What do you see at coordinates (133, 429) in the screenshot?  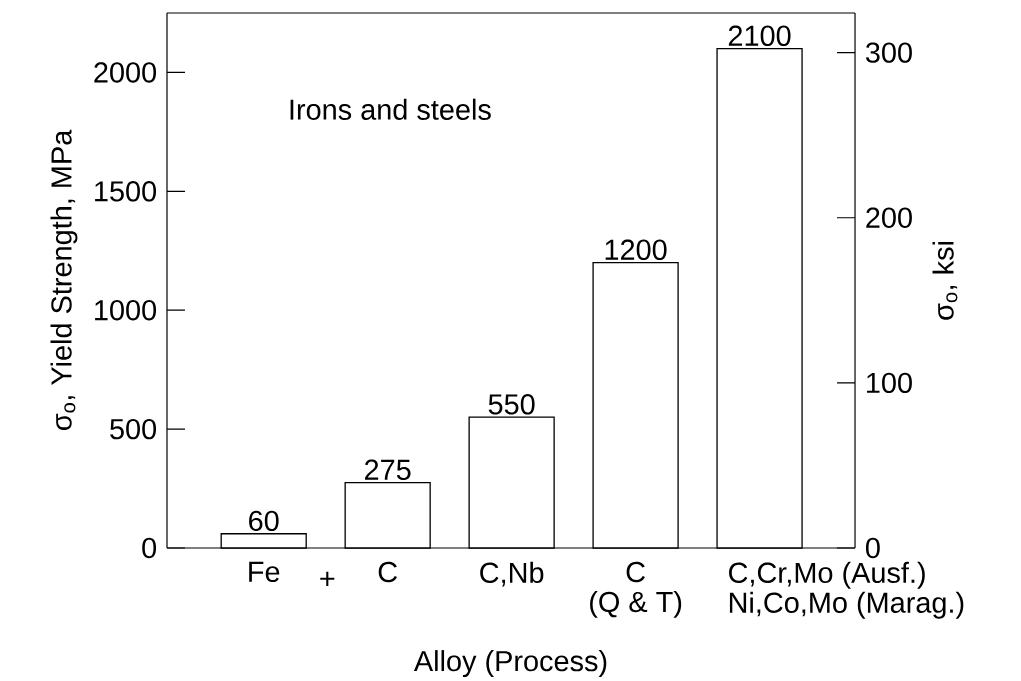 I see `y-tick-label: 500` at bounding box center [133, 429].